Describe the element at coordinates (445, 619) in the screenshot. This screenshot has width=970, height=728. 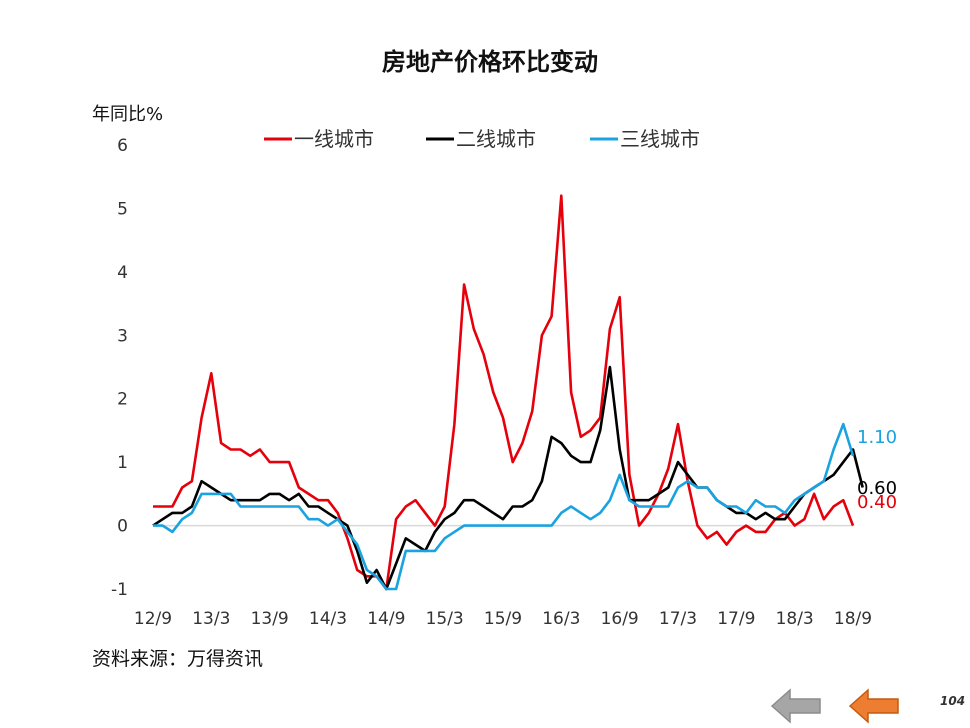
I see `x-tick-label: 15/3` at that location.